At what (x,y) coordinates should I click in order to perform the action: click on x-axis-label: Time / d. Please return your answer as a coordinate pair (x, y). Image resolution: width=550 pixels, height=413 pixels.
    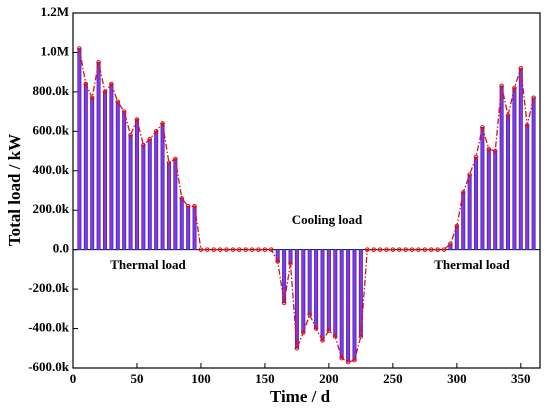
    Looking at the image, I should click on (300, 396).